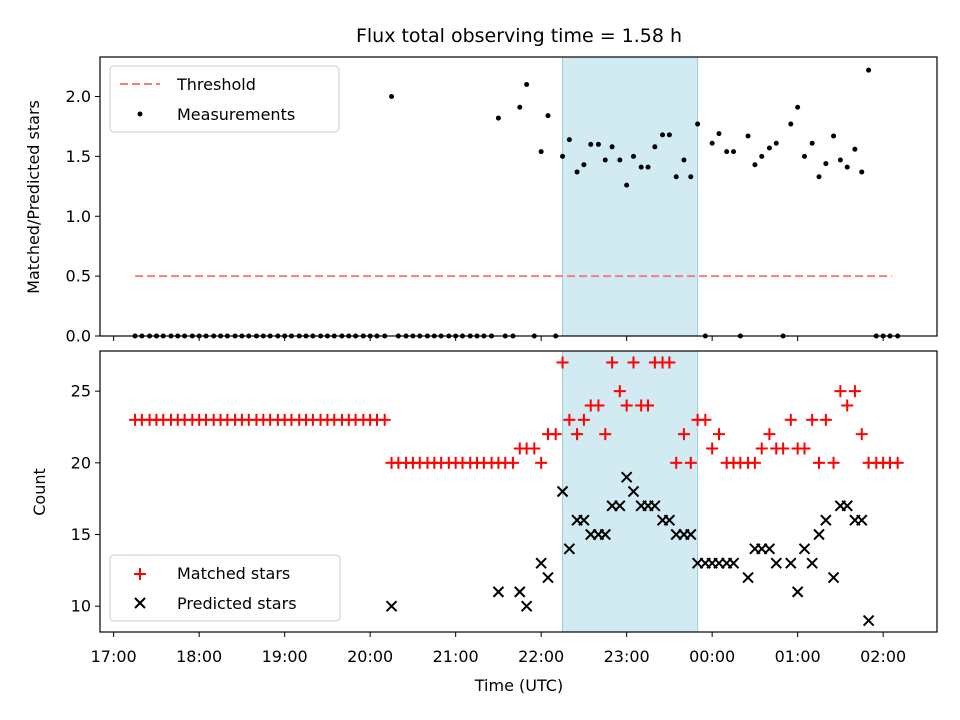 Image resolution: width=960 pixels, height=720 pixels. I want to click on bottom-y-axis-label: Count, so click(39, 492).